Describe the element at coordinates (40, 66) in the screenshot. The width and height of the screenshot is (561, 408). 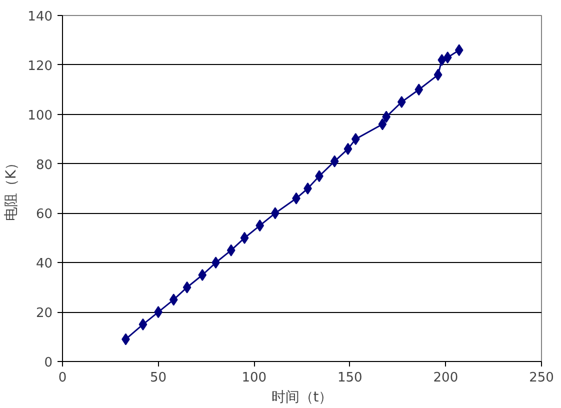
I see `y-tick-label: 120` at that location.